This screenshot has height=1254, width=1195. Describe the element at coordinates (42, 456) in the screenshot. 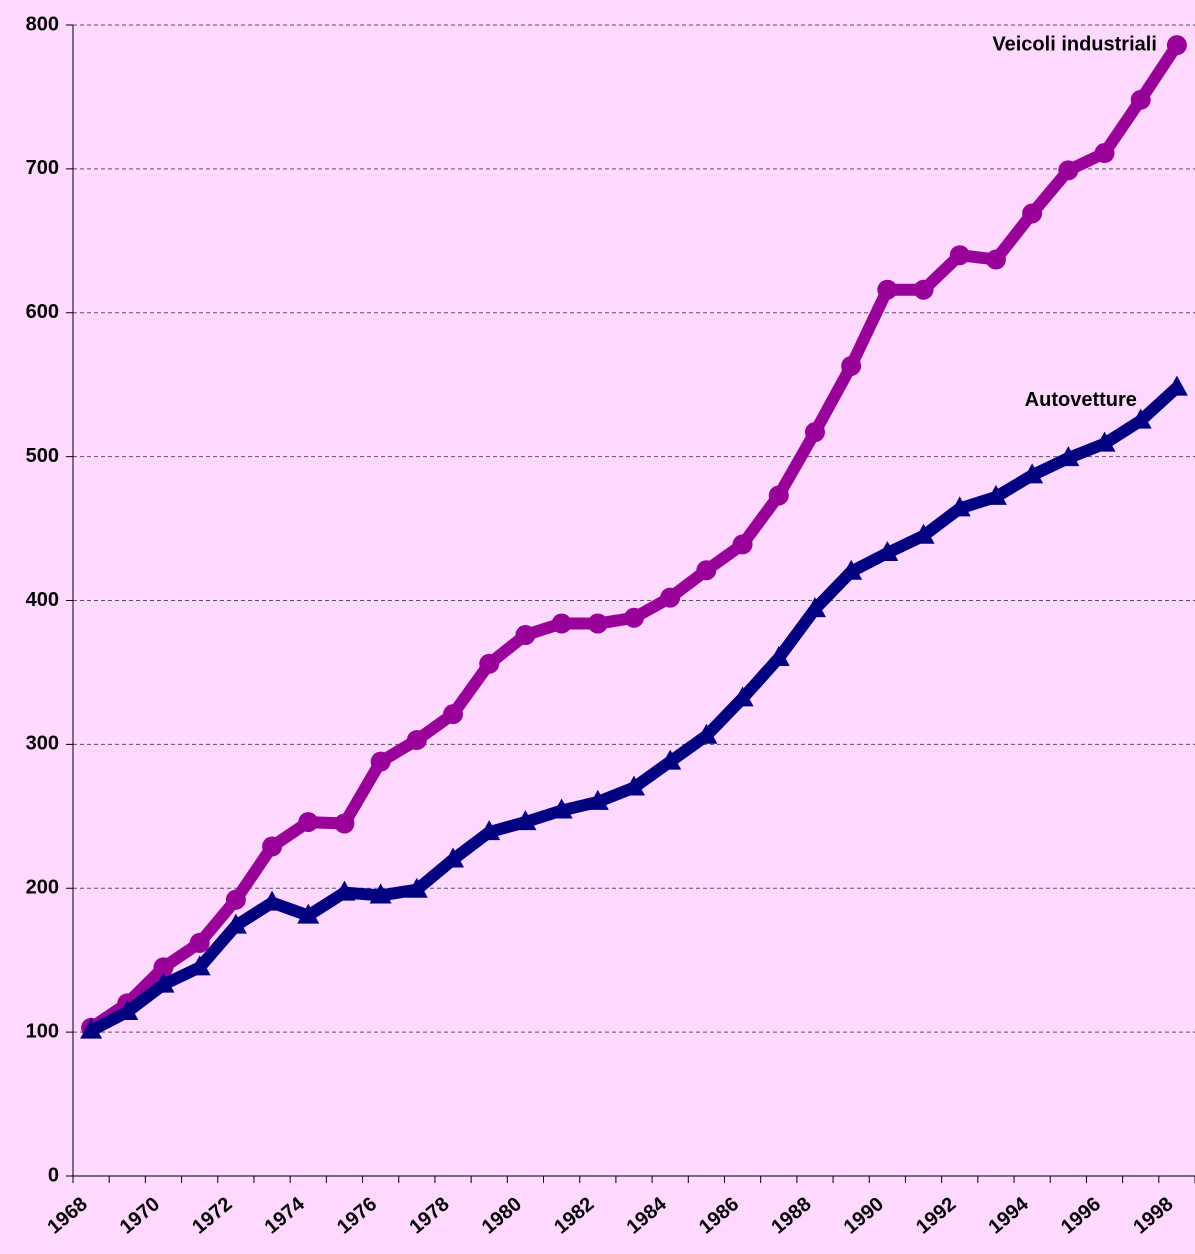

I see `y-tick-label: 500` at that location.